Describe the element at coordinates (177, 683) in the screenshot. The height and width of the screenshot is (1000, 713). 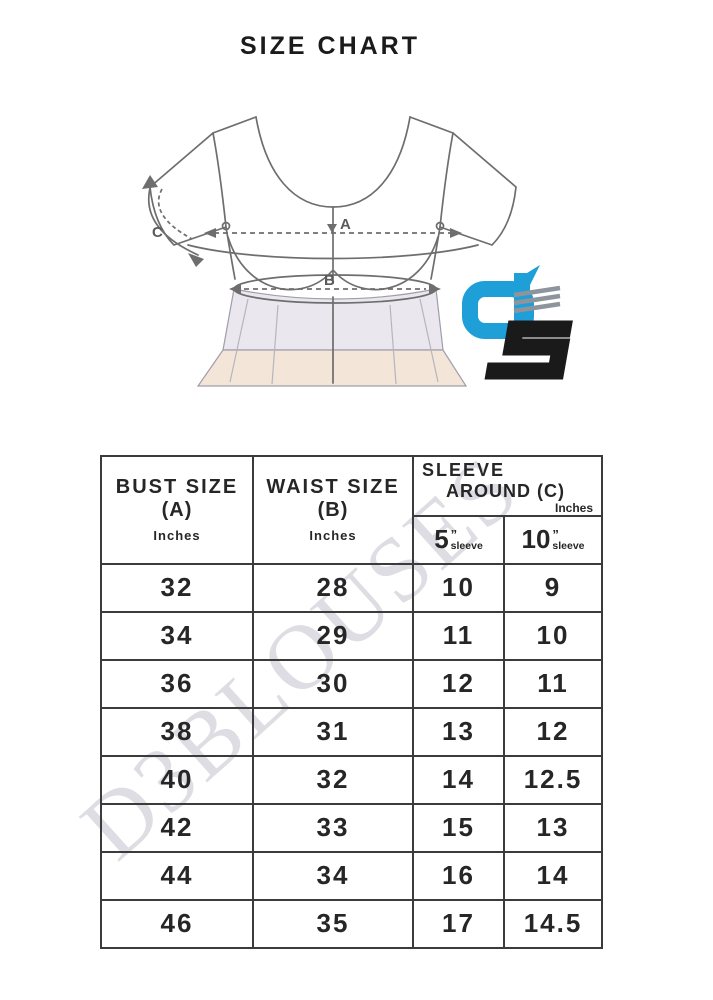
I see `size-cell: 36` at that location.